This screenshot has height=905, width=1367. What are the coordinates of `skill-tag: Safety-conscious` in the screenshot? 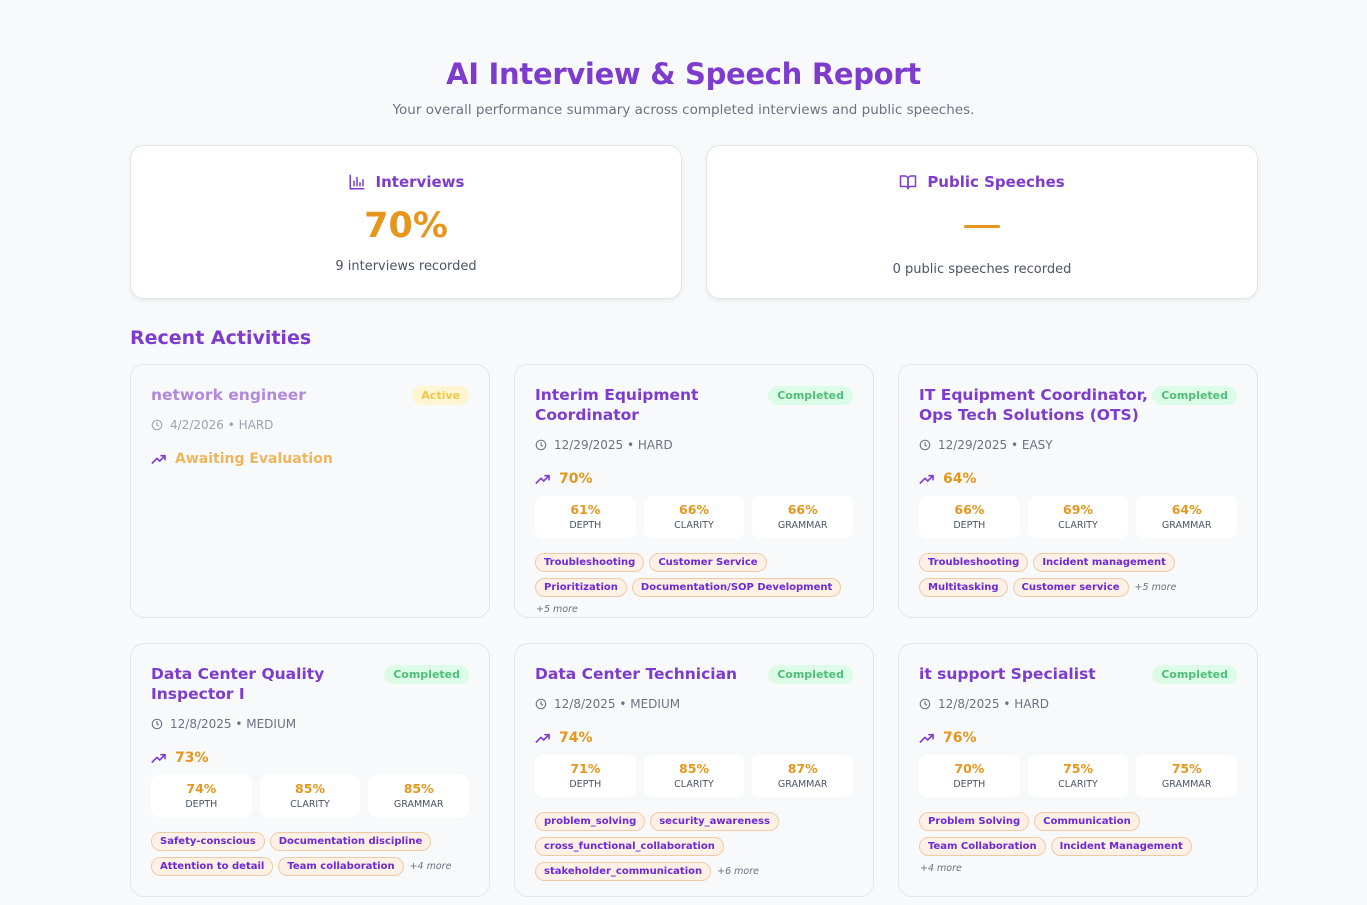 It's located at (208, 841).